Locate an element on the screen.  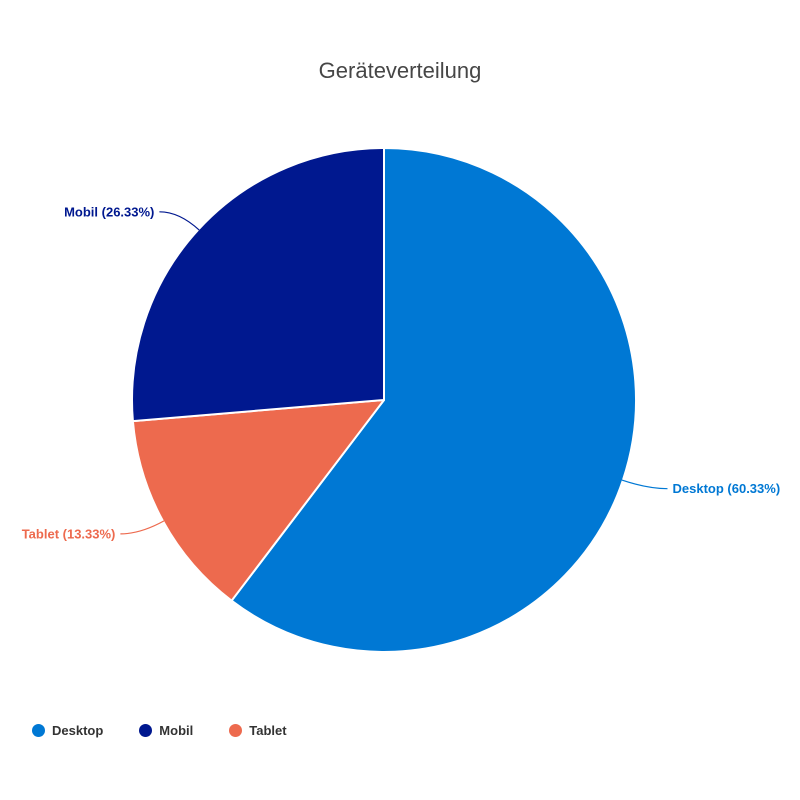
legend-label-mobil: Mobil is located at coordinates (176, 730).